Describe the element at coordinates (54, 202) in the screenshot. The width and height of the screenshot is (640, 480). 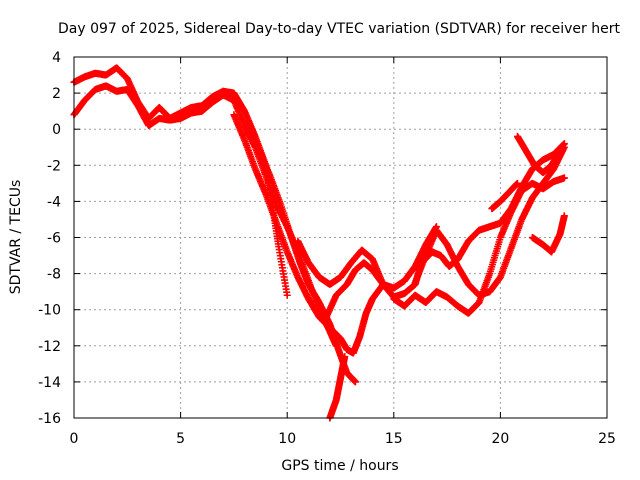
I see `y-tick-label: -4` at that location.